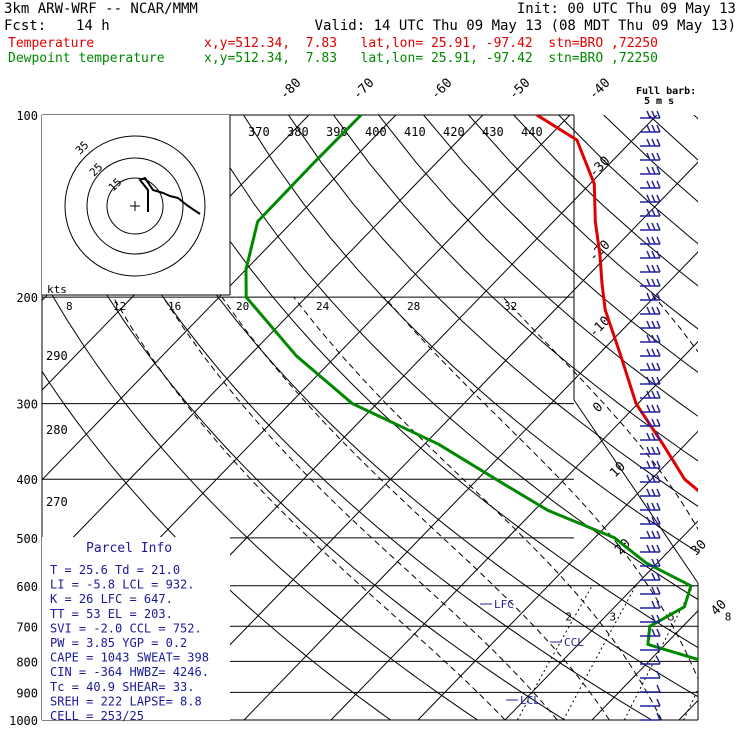 Image resolution: width=740 pixels, height=740 pixels. I want to click on parcel-row: K = 26 LFC = 647., so click(111, 599).